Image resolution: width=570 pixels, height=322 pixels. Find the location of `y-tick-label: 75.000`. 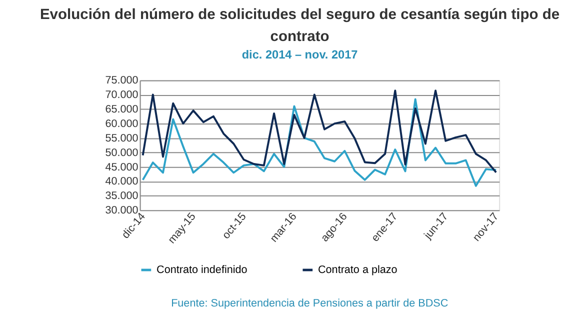

y-tick-label: 75.000 is located at coordinates (121, 80).